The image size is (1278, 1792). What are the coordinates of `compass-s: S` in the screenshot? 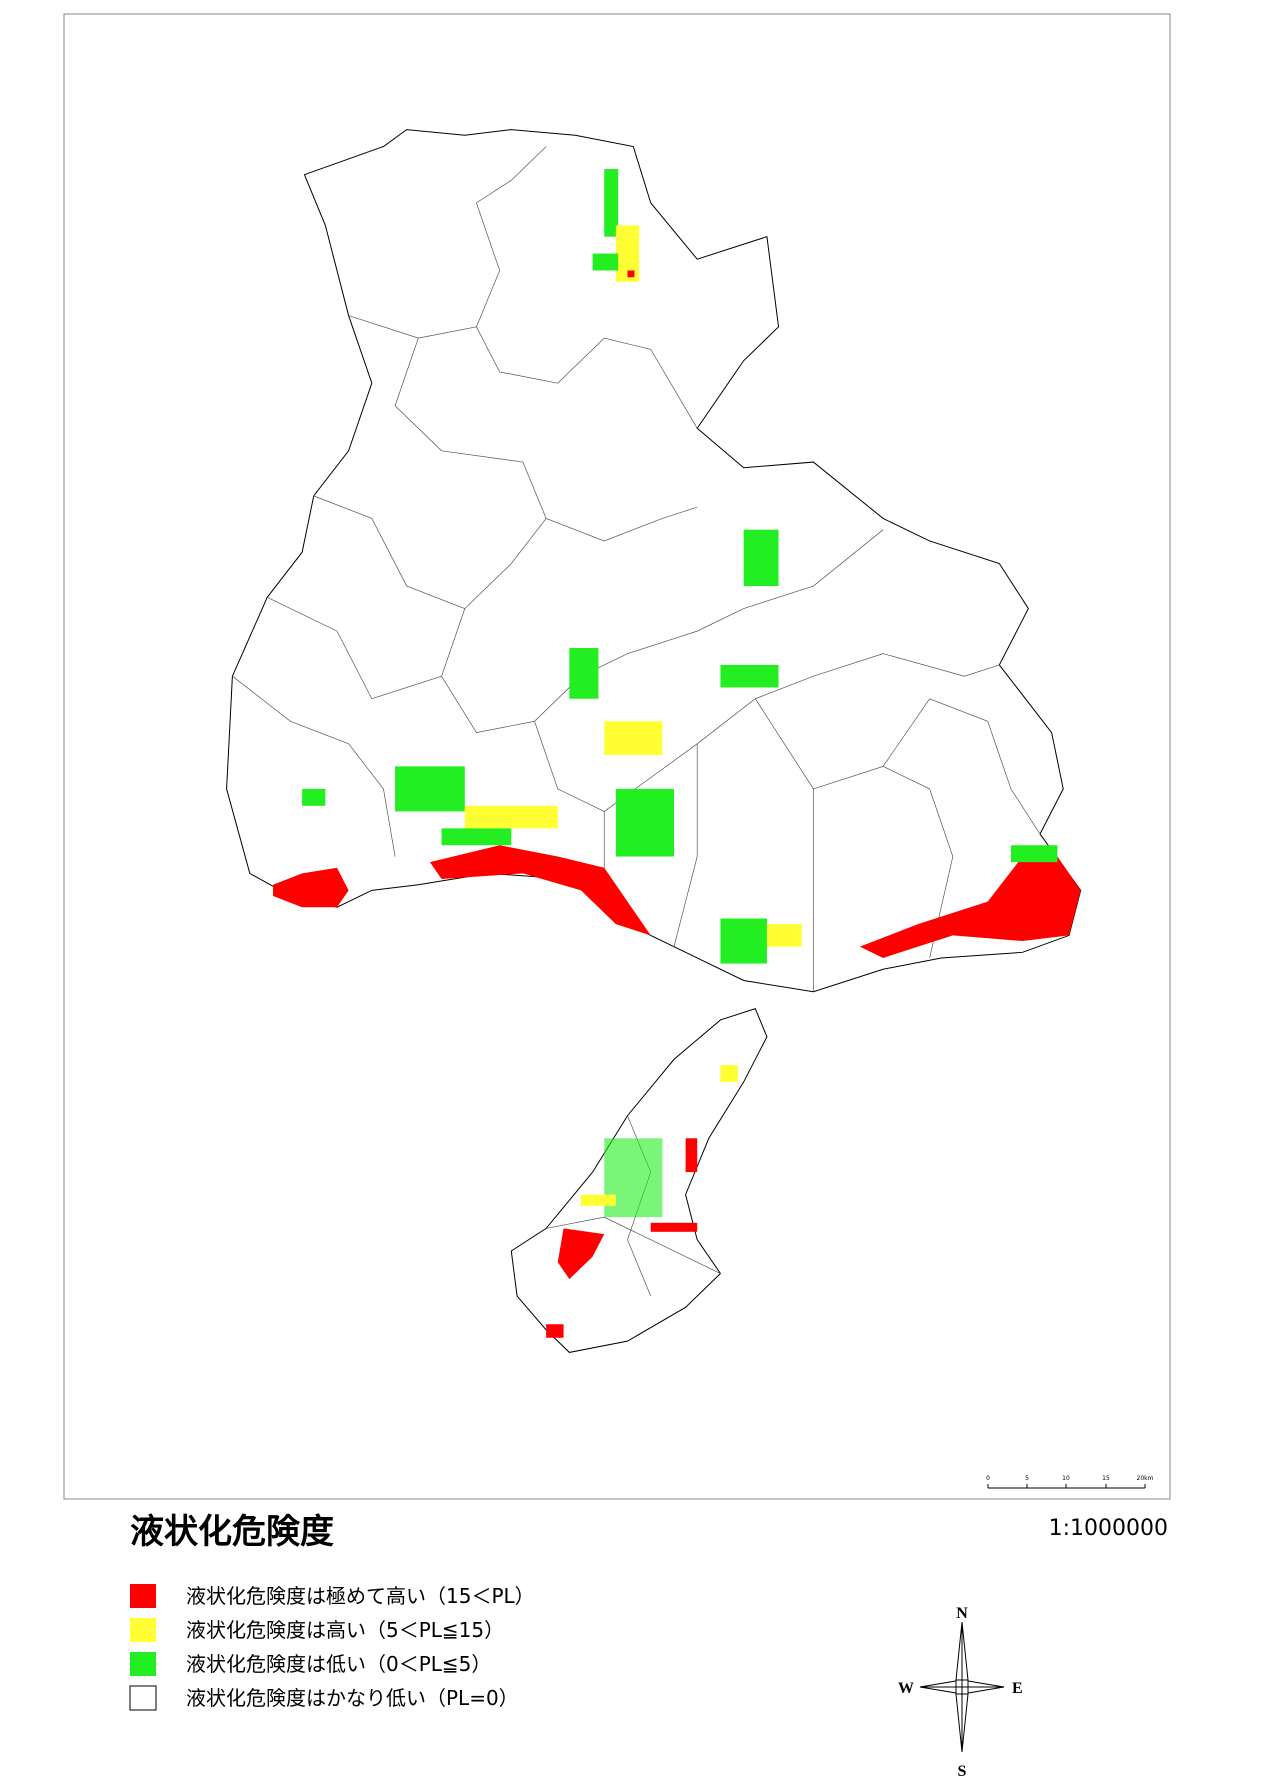 It's located at (962, 1771).